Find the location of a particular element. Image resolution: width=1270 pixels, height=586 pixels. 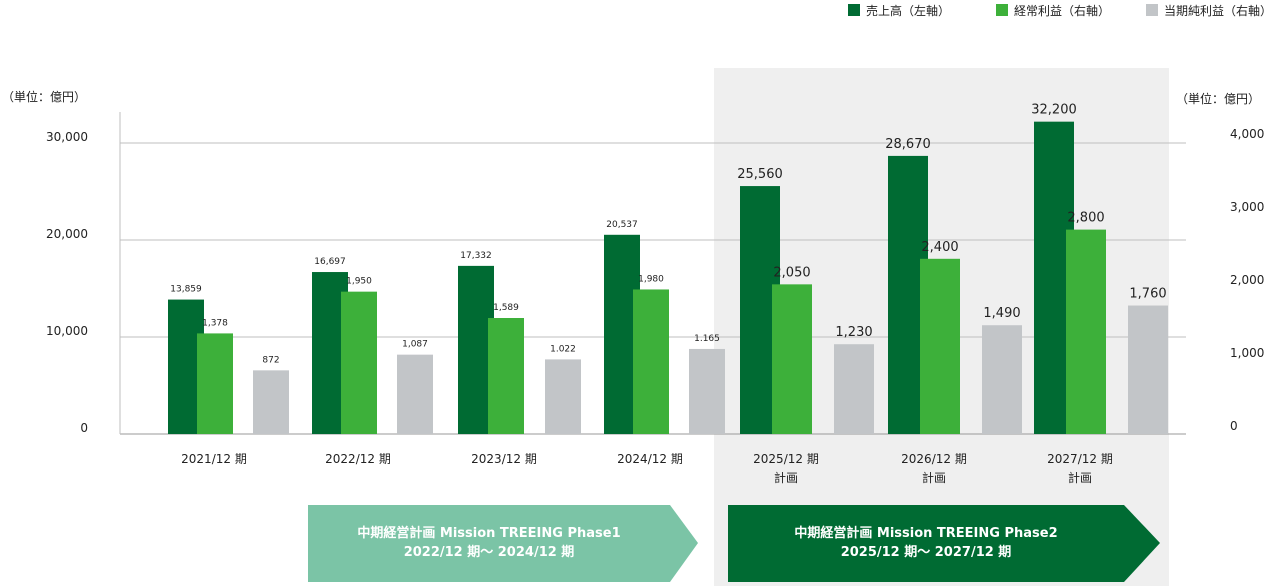

category-label: 2027/12 期 is located at coordinates (1080, 459).